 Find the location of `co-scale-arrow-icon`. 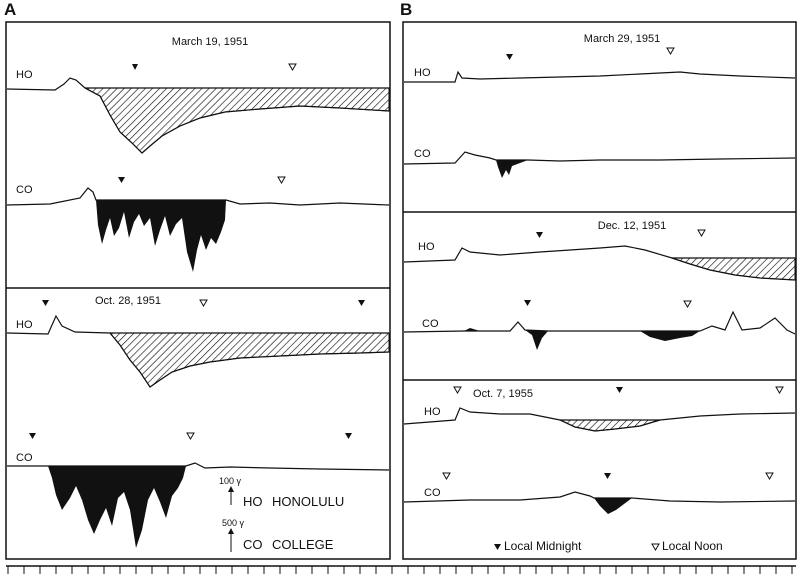

co-scale-arrow-icon is located at coordinates (231, 531).